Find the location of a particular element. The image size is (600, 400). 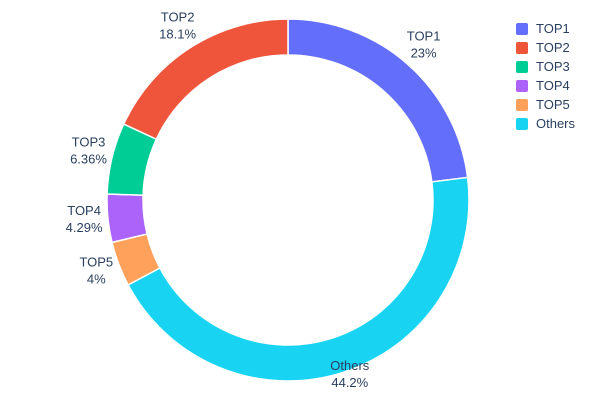

legend: TOP1 TOP2 TOP3 TOP4 TOP5 Others is located at coordinates (545, 76).